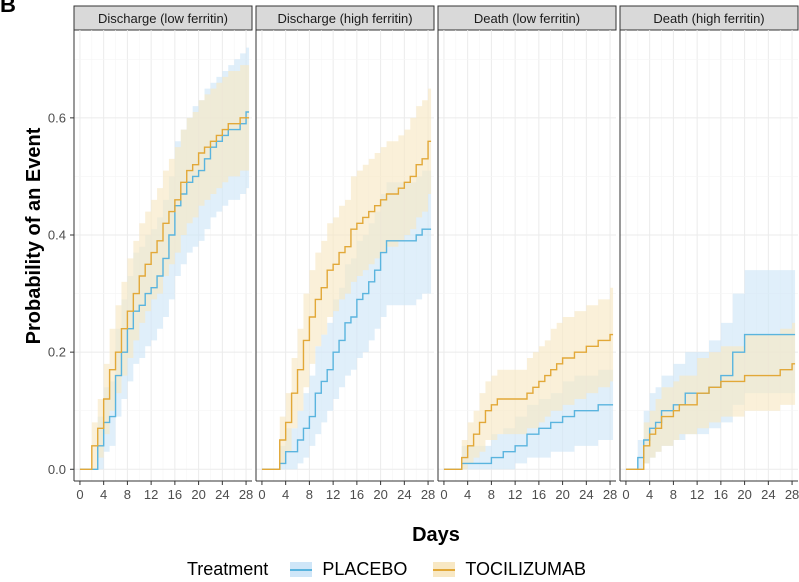  I want to click on facet-title: Discharge (high ferritin), so click(344, 18).